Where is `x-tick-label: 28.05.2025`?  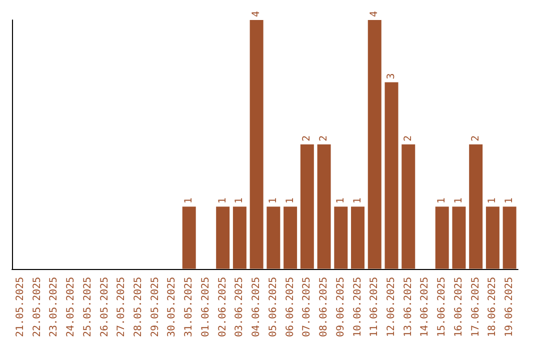
x-tick-label: 28.05.2025 is located at coordinates (138, 307).